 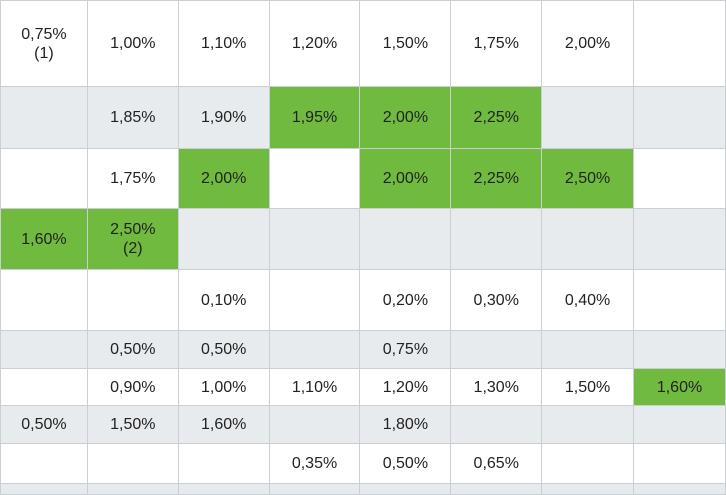 I want to click on rate-cell: 0,65%, so click(x=496, y=463).